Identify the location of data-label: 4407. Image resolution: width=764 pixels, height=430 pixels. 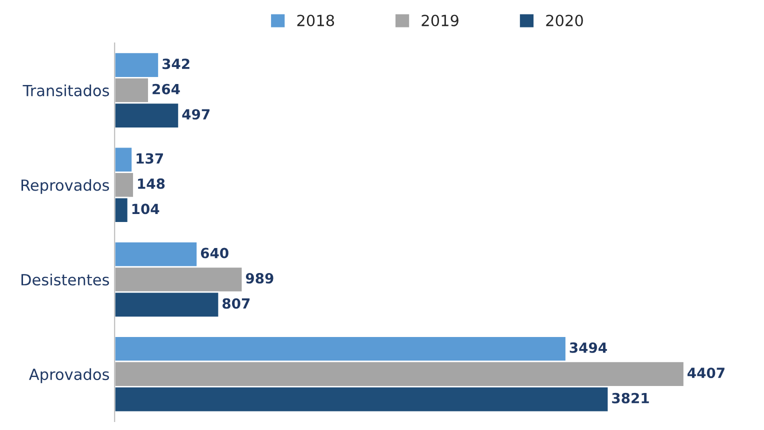
(706, 373).